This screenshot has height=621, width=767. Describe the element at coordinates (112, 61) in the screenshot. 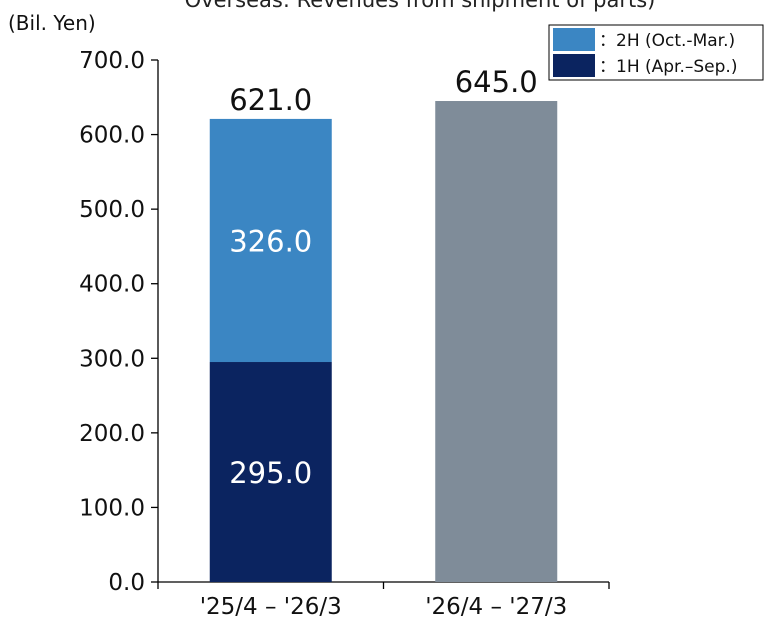

I see `y-tick-label: 700.0` at that location.